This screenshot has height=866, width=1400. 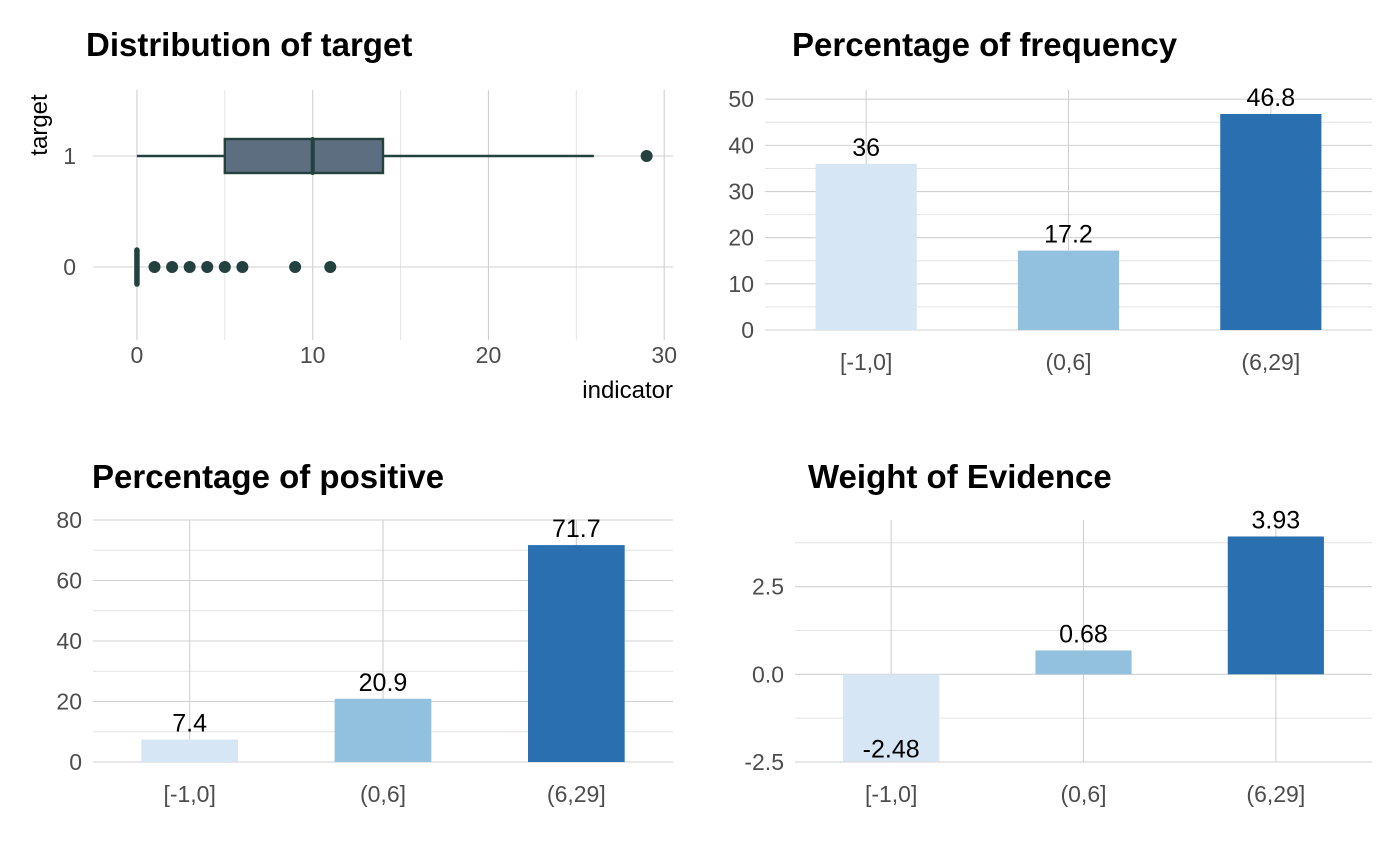 What do you see at coordinates (768, 587) in the screenshot?
I see `bar-y-tick-label: 2.5` at bounding box center [768, 587].